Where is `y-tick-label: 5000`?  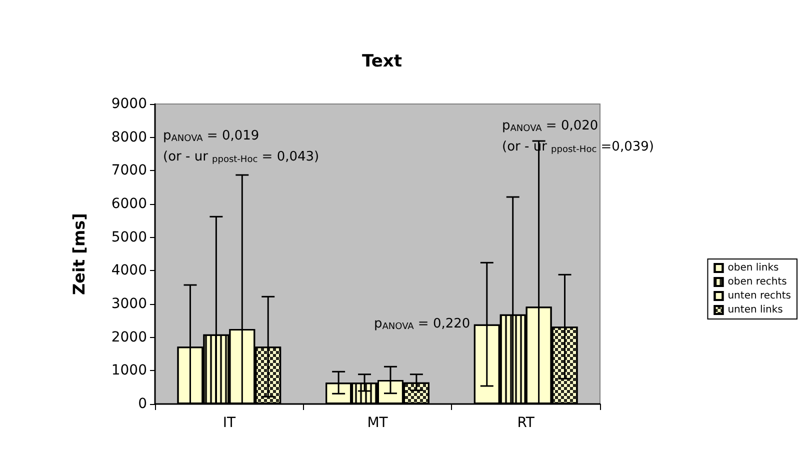
y-tick-label: 5000 is located at coordinates (129, 237).